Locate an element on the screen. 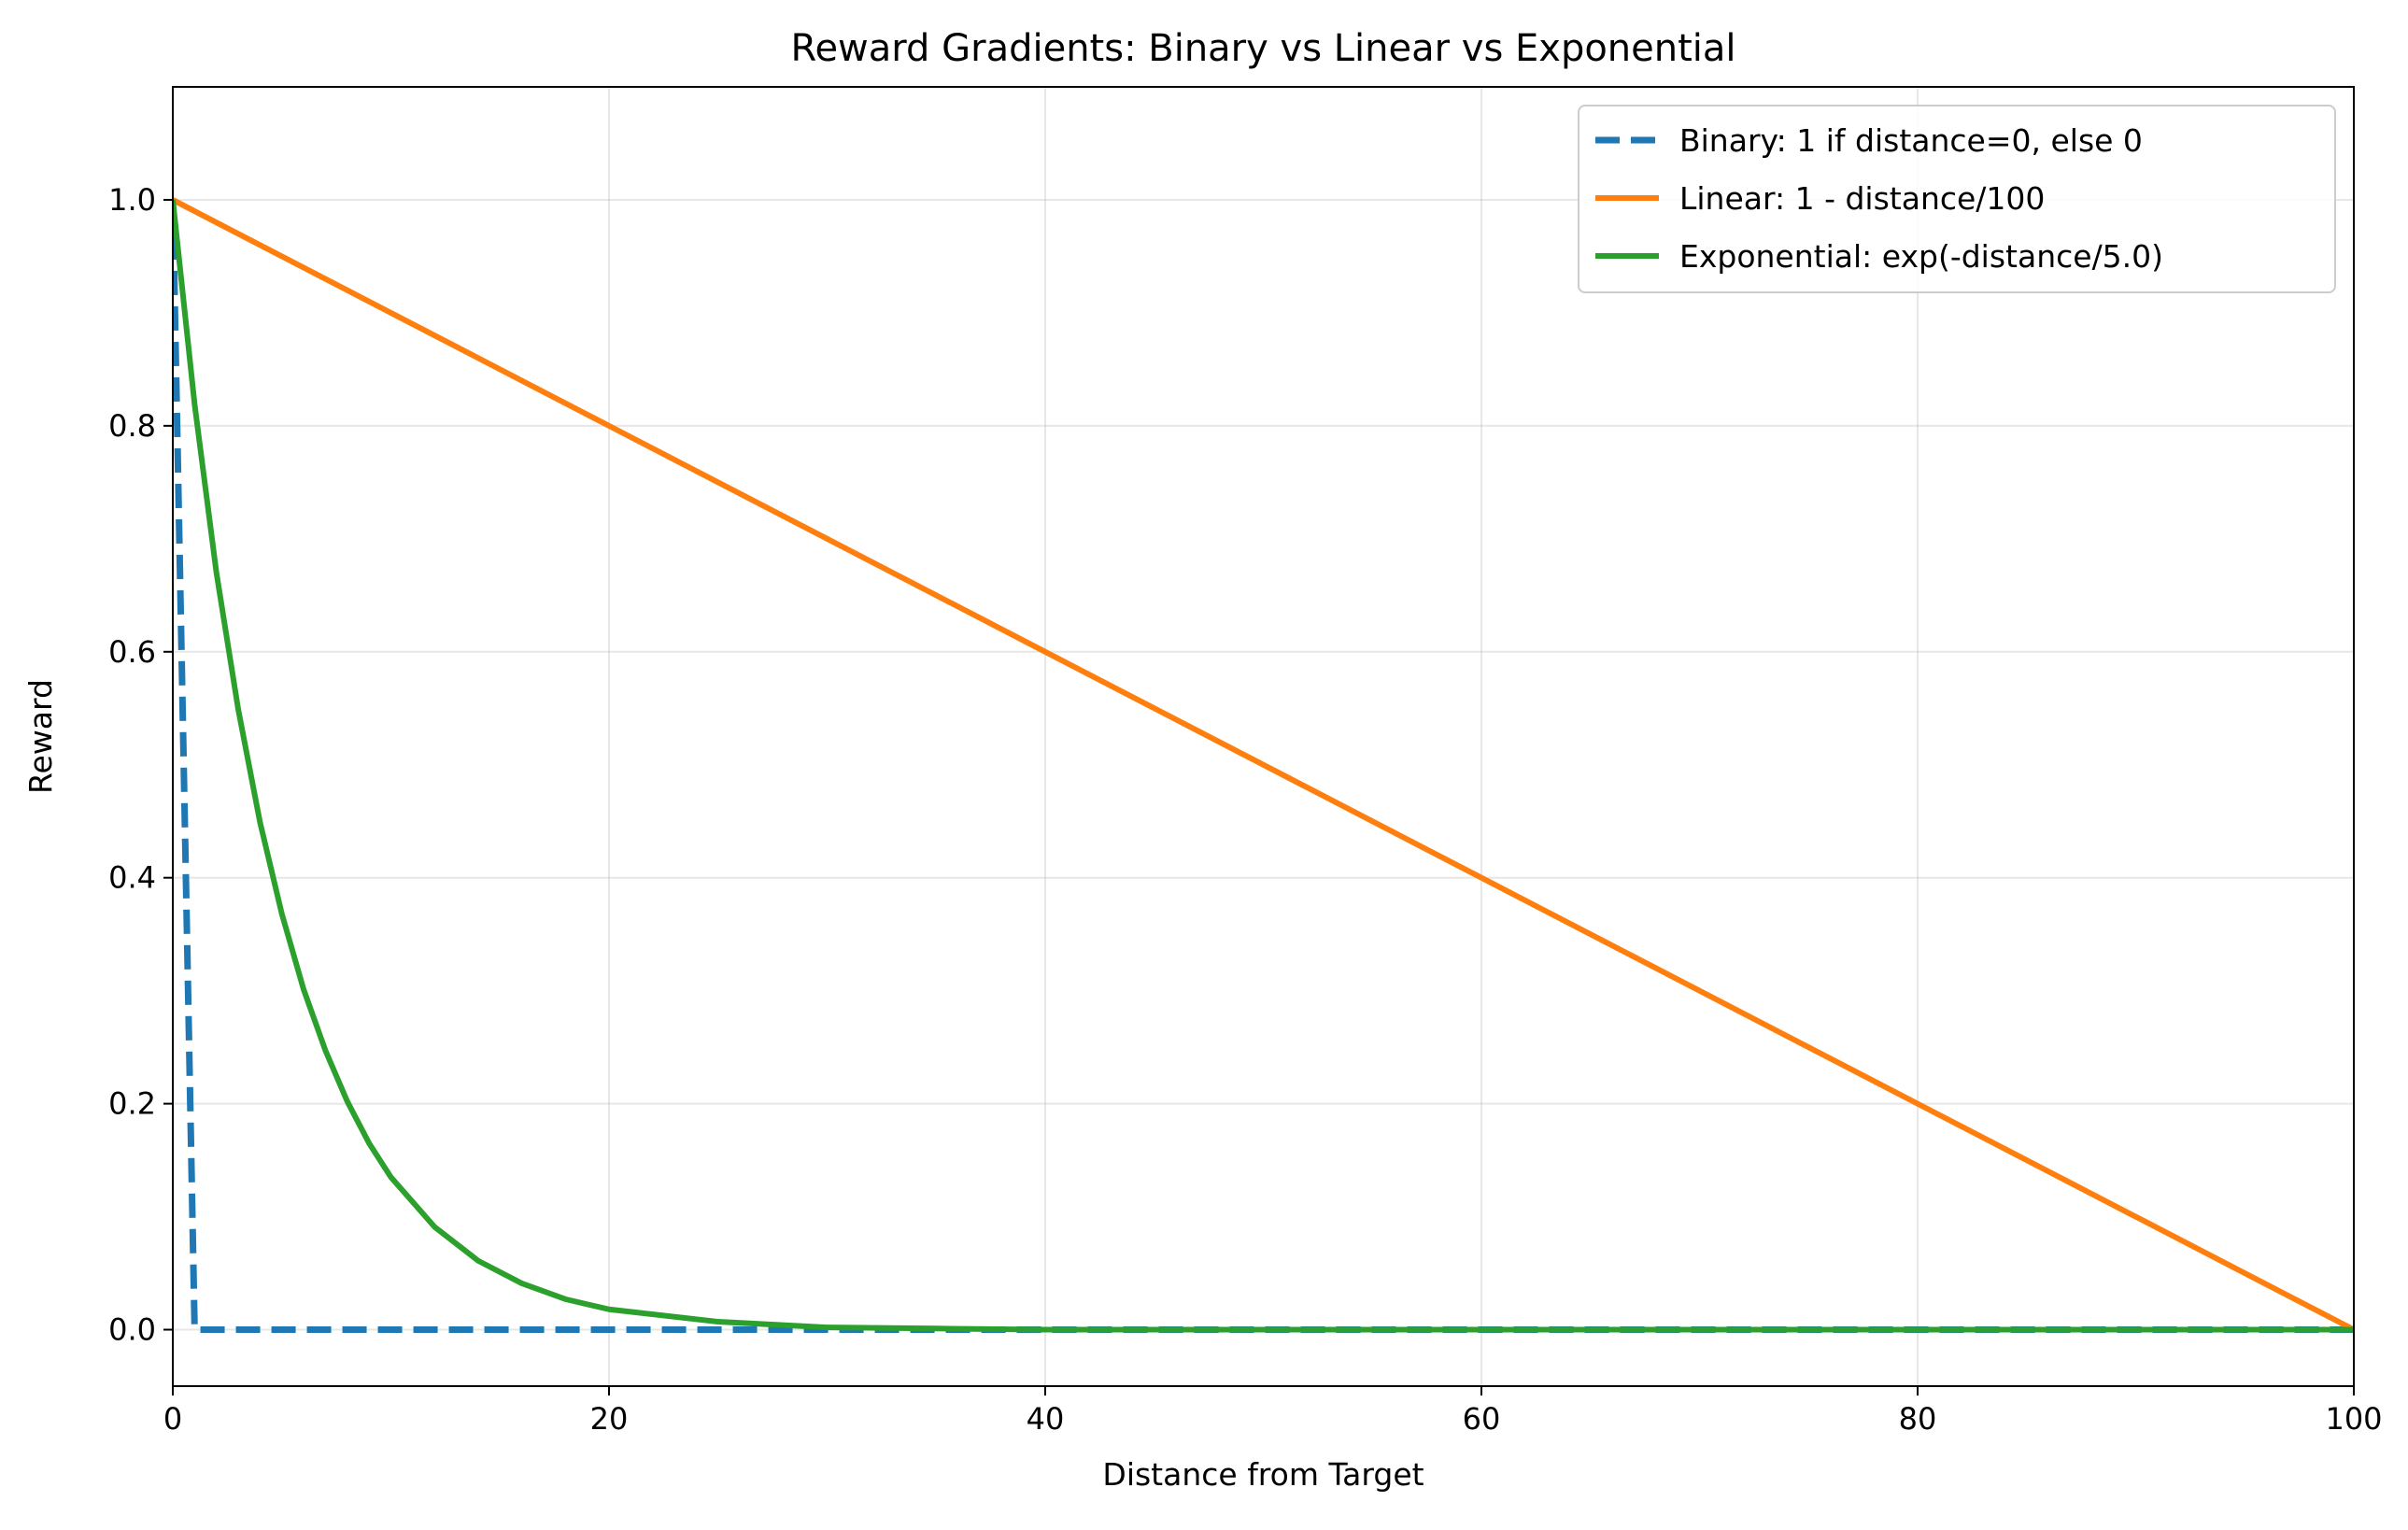  x-tick-label: 40 is located at coordinates (1046, 1419).